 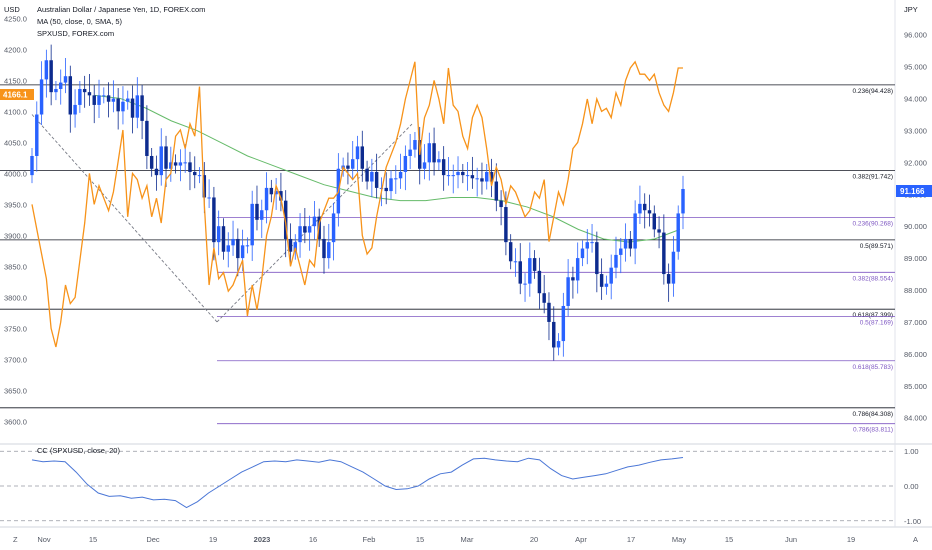 I want to click on correlation-tick-label: -1.00, so click(x=912, y=521).